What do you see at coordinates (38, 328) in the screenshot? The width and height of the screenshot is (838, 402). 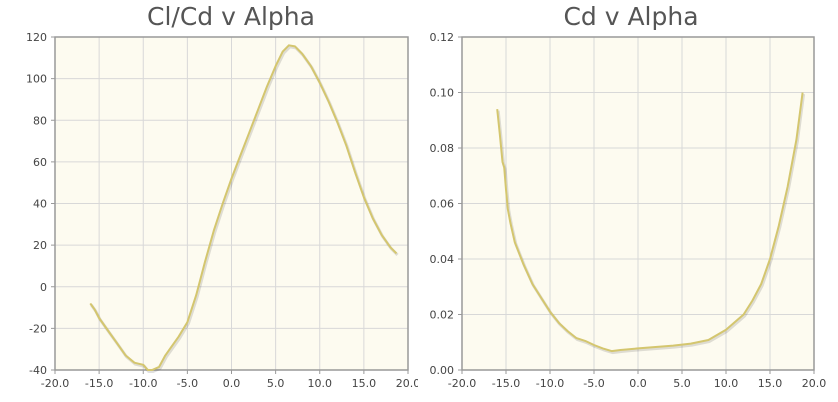 I see `y-tick-label: -20` at bounding box center [38, 328].